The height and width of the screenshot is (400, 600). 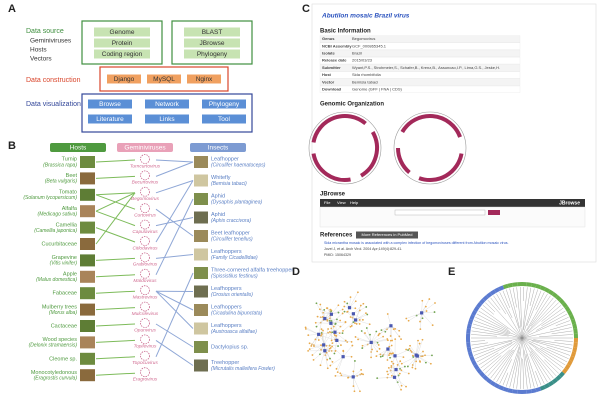 What do you see at coordinates (122, 54) in the screenshot?
I see `source-button` at bounding box center [122, 54].